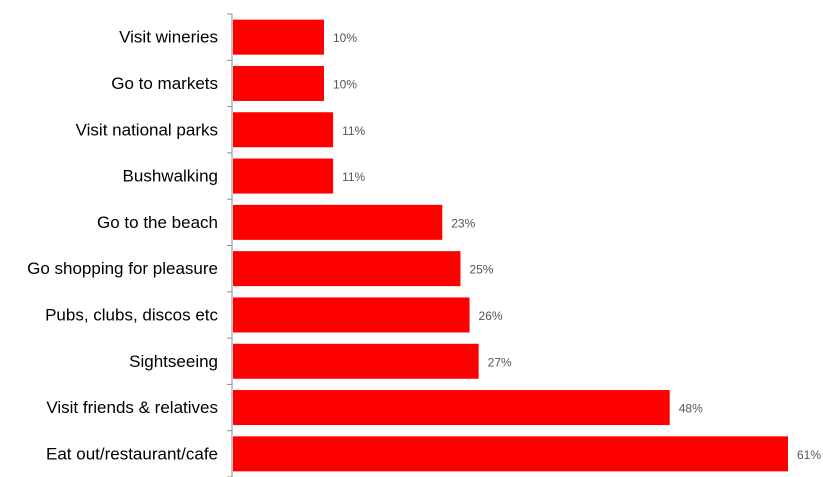  I want to click on data-label: 25%, so click(481, 270).